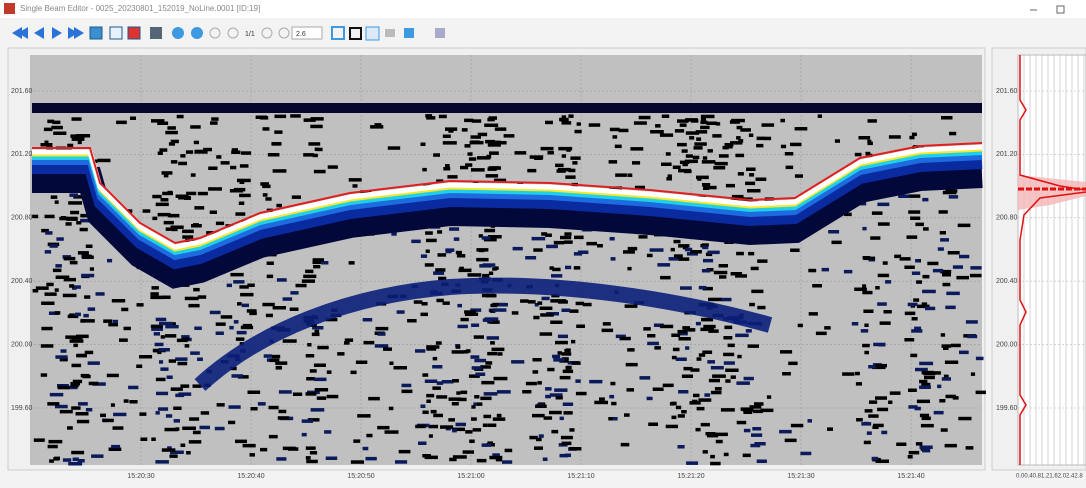  Describe the element at coordinates (355, 33) in the screenshot. I see `rect-button` at that location.